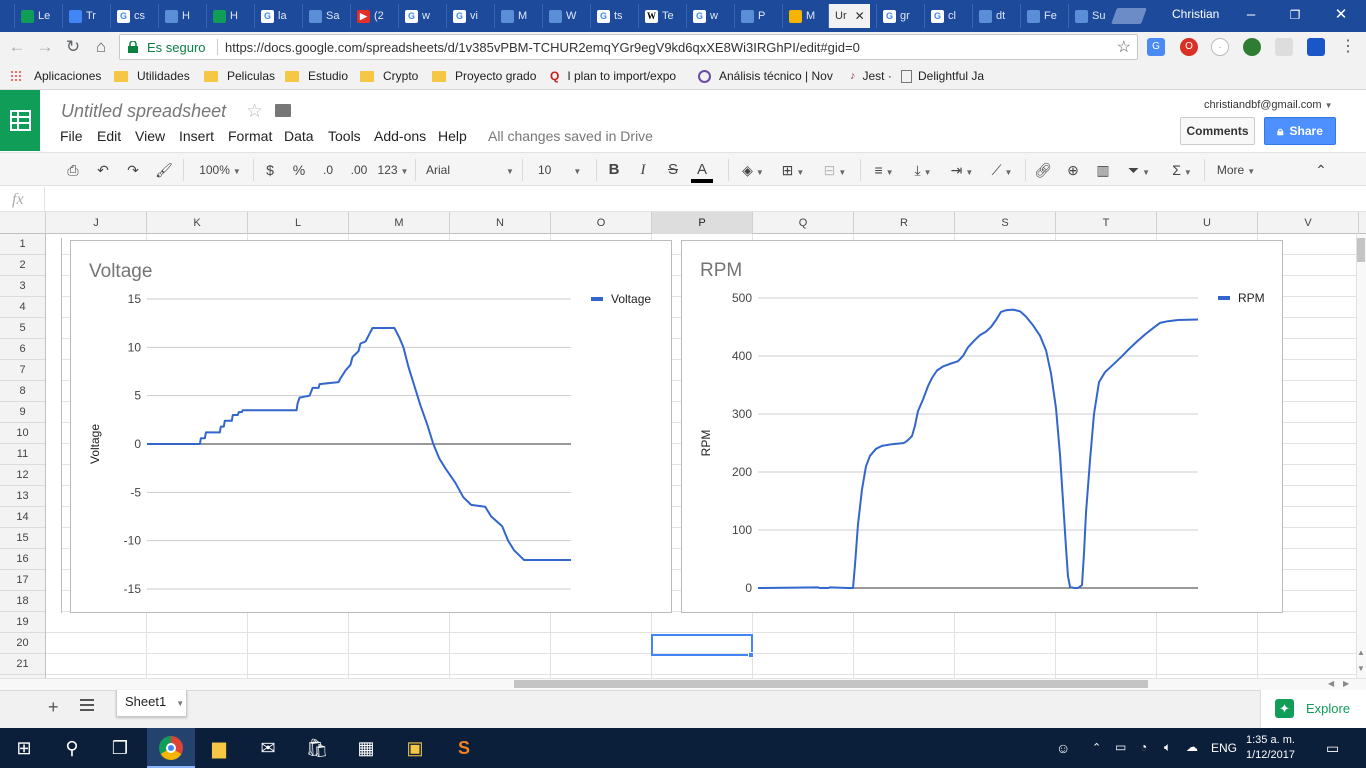 This screenshot has width=1366, height=768. I want to click on row-header-6: 6, so click(22, 349).